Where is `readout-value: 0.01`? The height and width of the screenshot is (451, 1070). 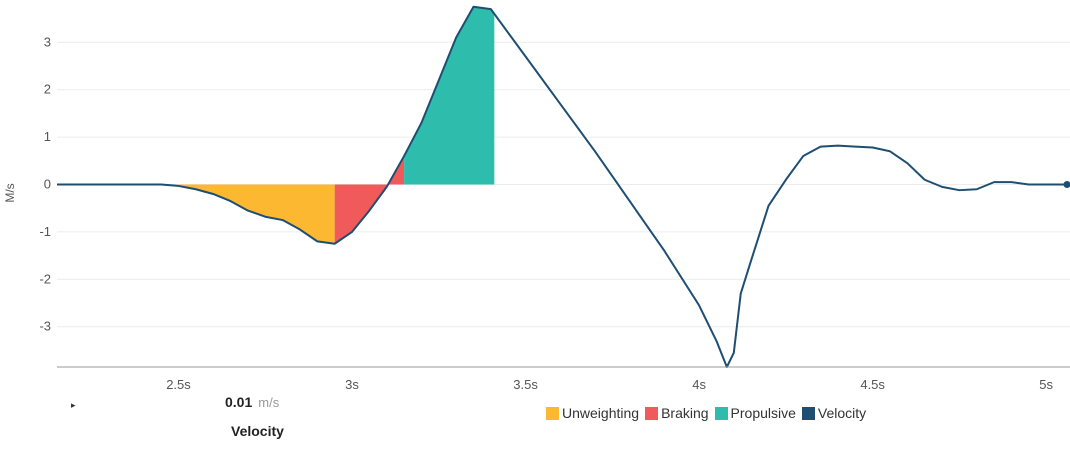 readout-value: 0.01 is located at coordinates (239, 402).